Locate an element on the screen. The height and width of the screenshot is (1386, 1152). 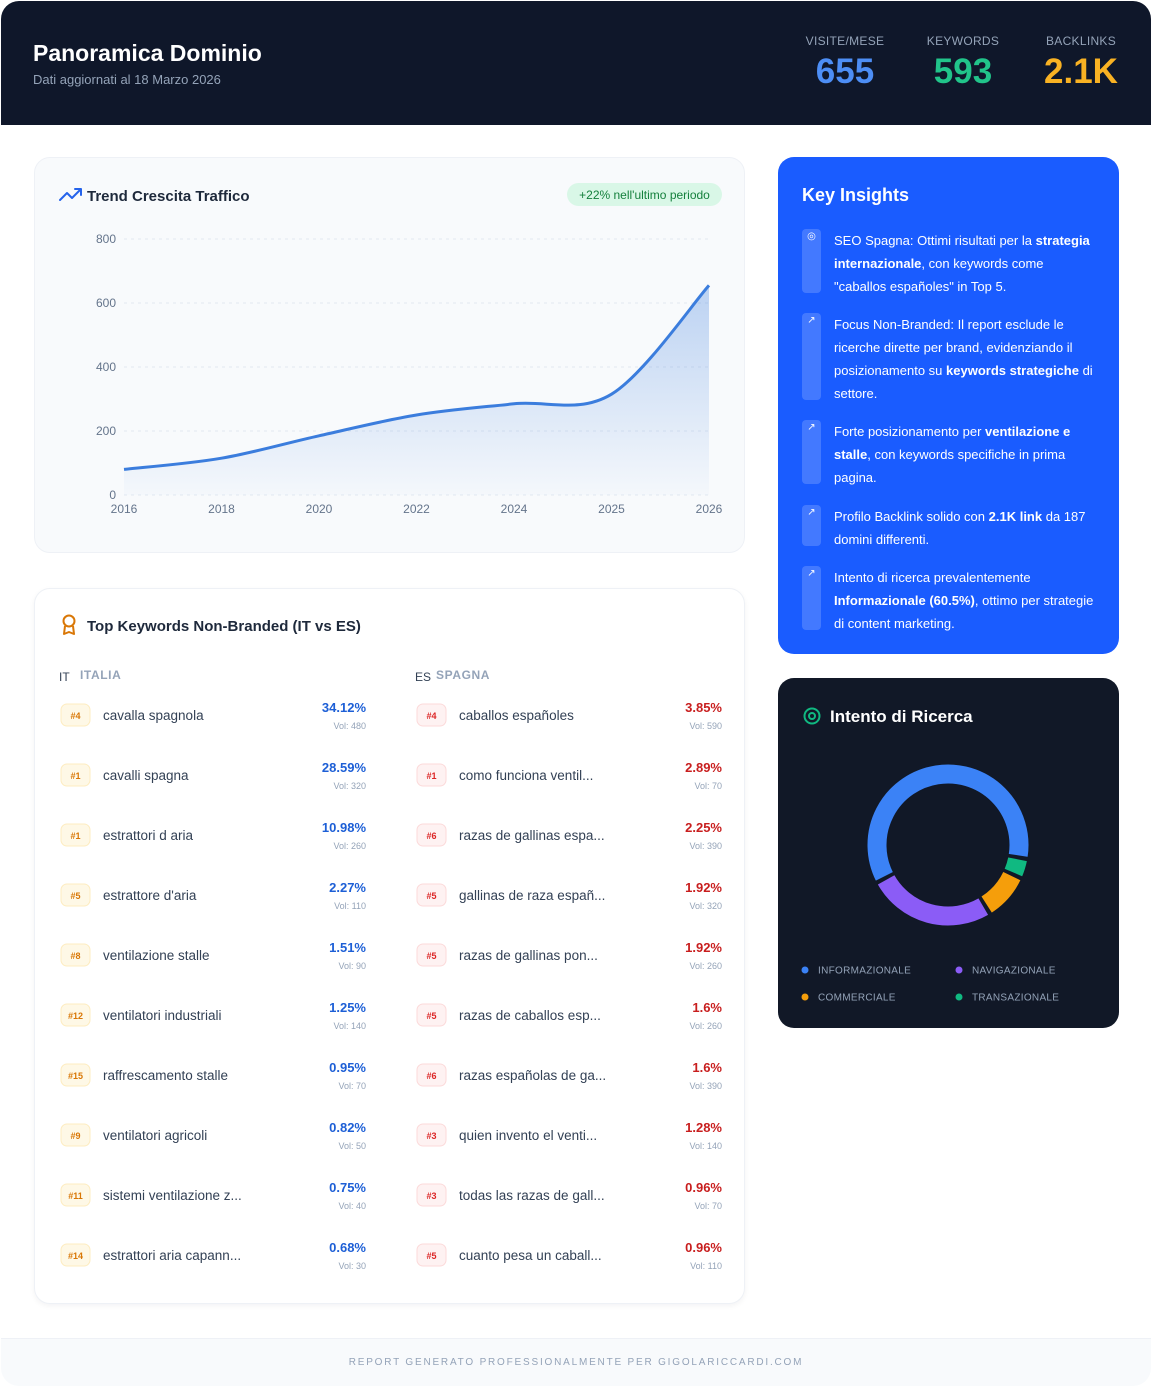
volume: Vol: 30 is located at coordinates (352, 1266).